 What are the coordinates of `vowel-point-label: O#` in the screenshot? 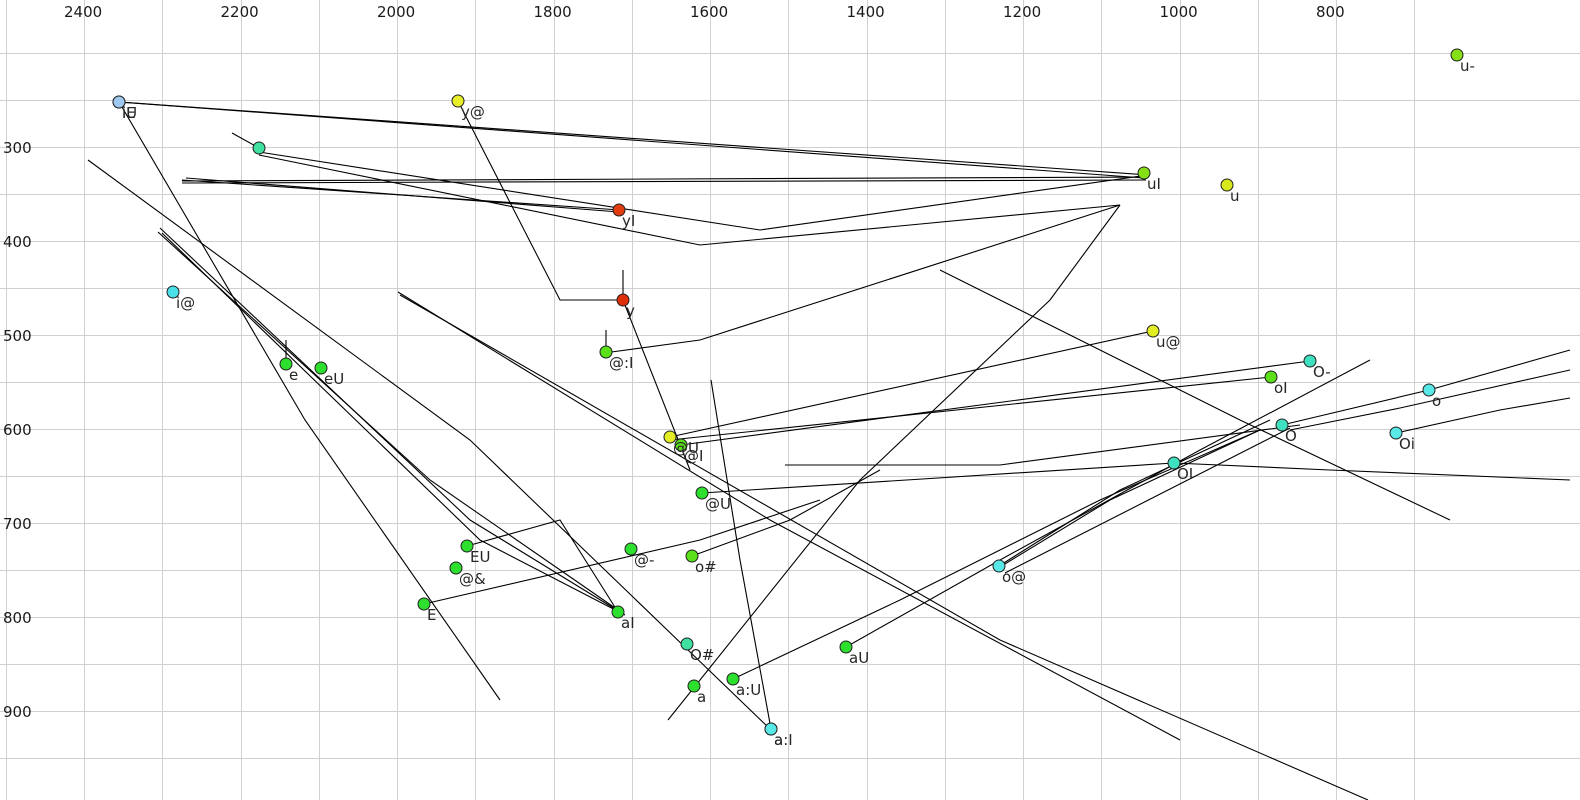 It's located at (702, 655).